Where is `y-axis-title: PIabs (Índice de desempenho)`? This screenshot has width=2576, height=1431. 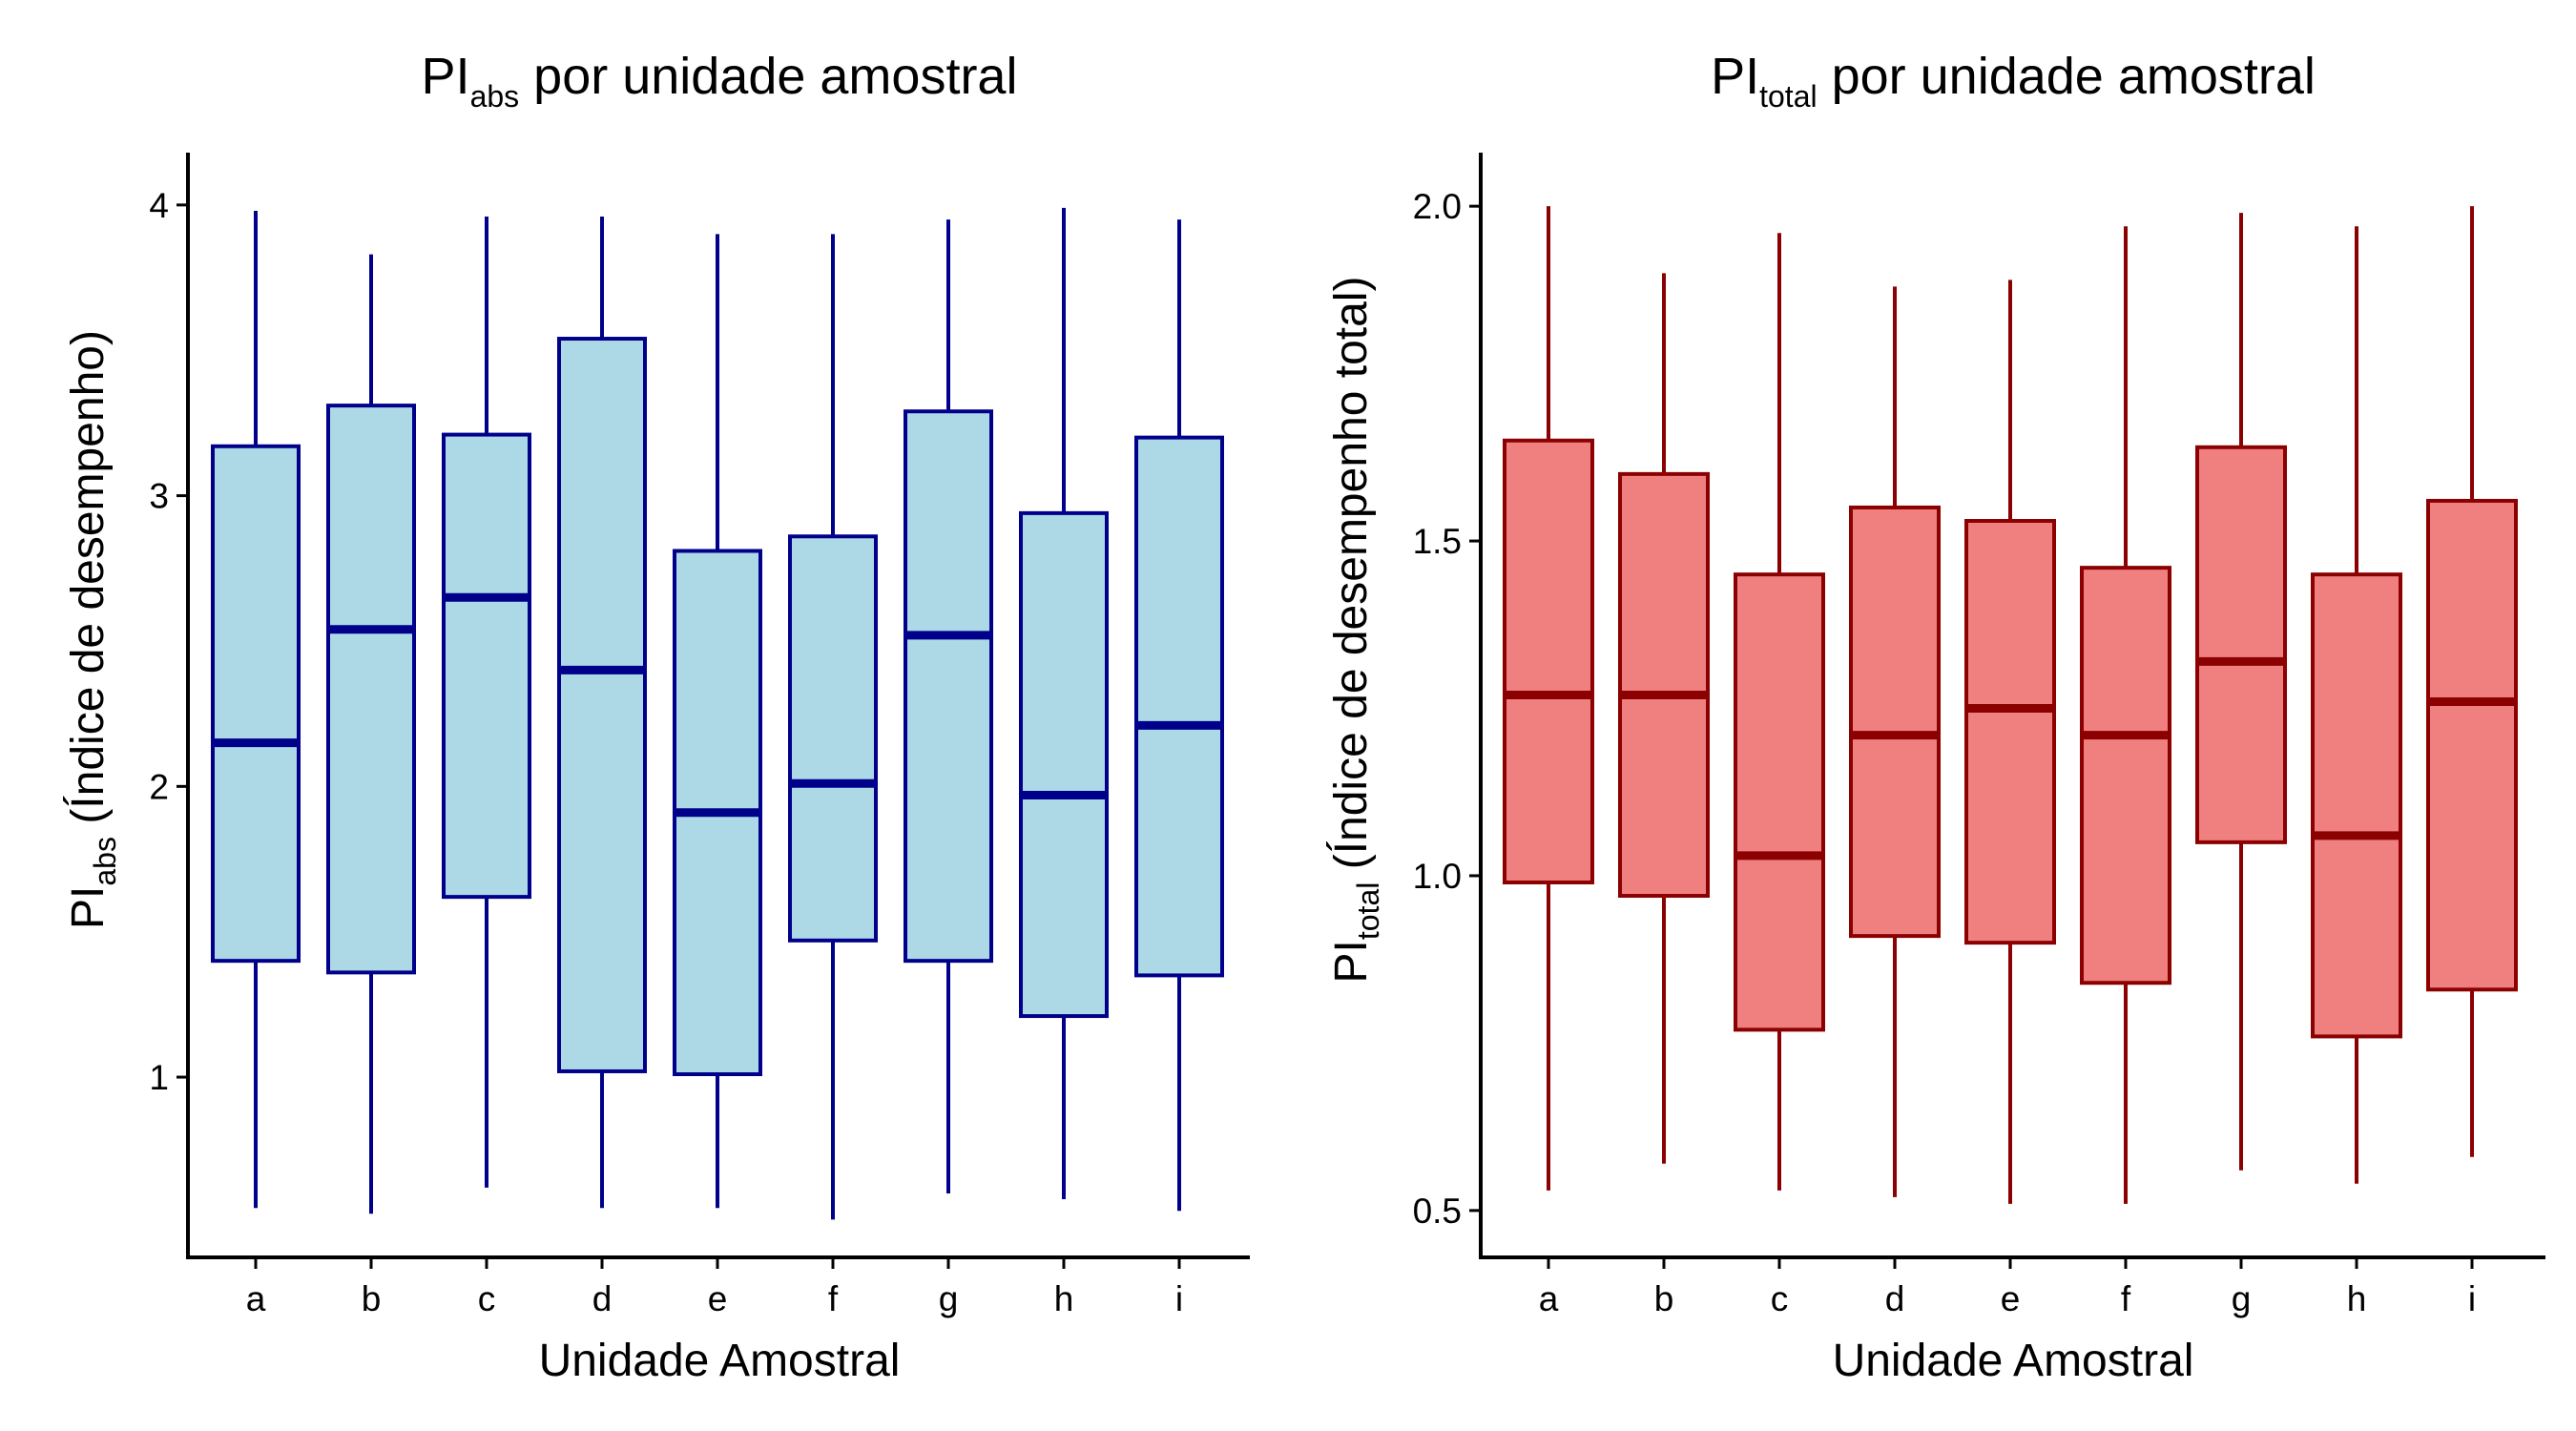
y-axis-title: PIabs (Índice de desempenho) is located at coordinates (92, 629).